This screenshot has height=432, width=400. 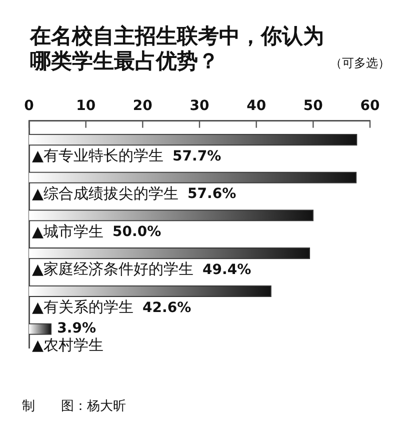 I want to click on x-tick-label: 0, so click(x=29, y=106).